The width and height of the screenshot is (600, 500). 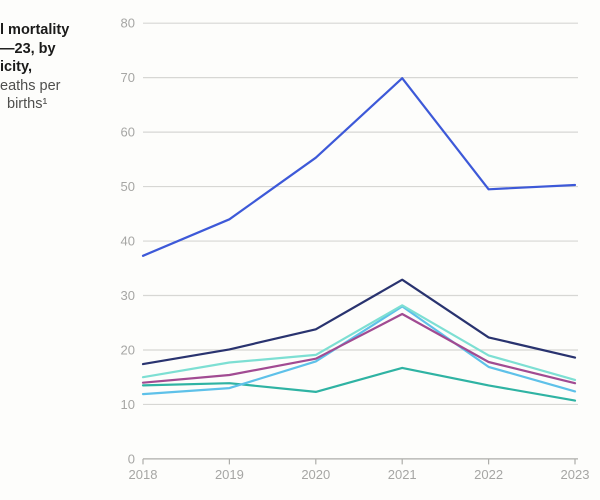 What do you see at coordinates (35, 30) in the screenshot?
I see `title-line-1: l mortality` at bounding box center [35, 30].